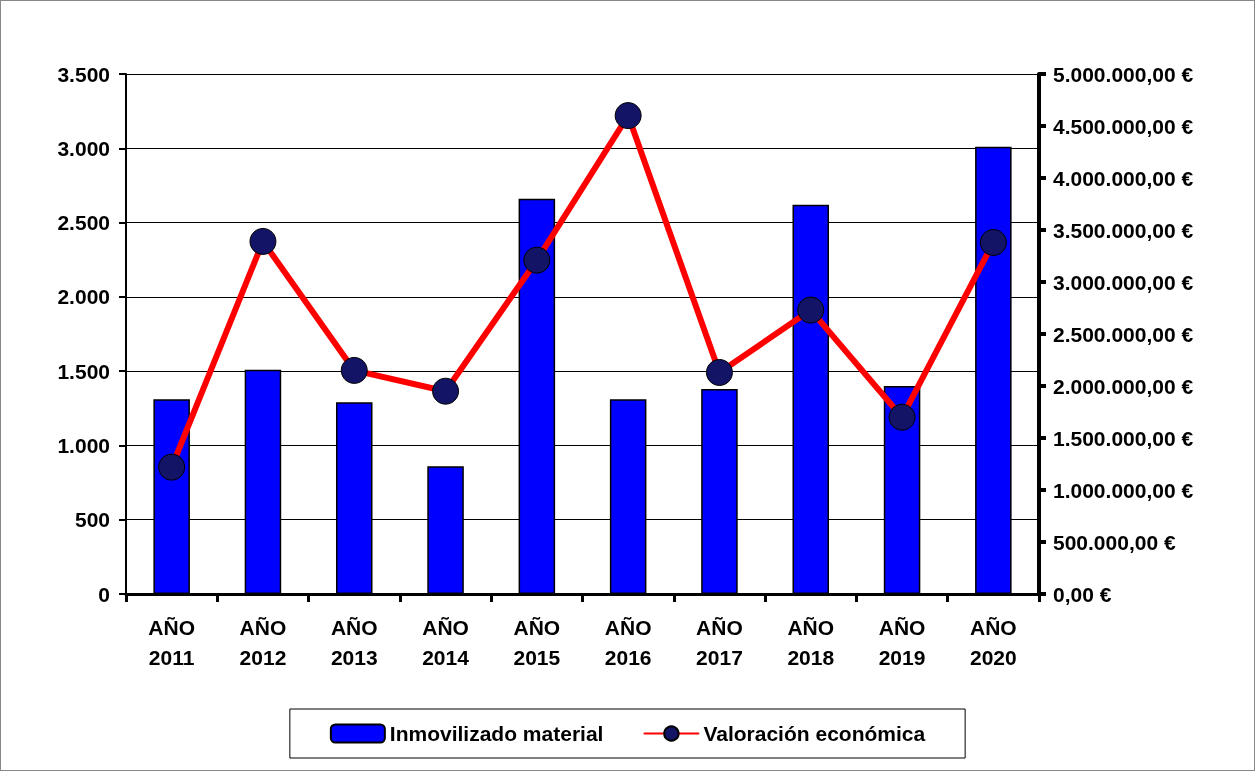 The width and height of the screenshot is (1255, 771). Describe the element at coordinates (628, 642) in the screenshot. I see `x-tick-label: AÑO 2016` at that location.